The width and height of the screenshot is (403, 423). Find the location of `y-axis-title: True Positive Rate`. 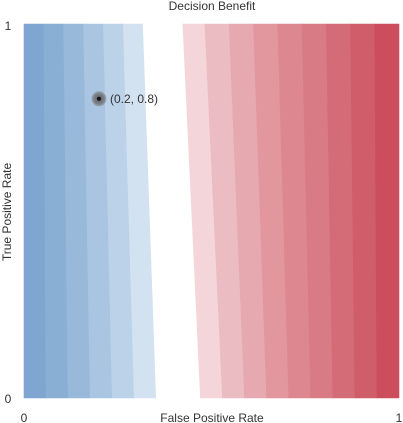

y-axis-title: True Positive Rate is located at coordinates (7, 212).